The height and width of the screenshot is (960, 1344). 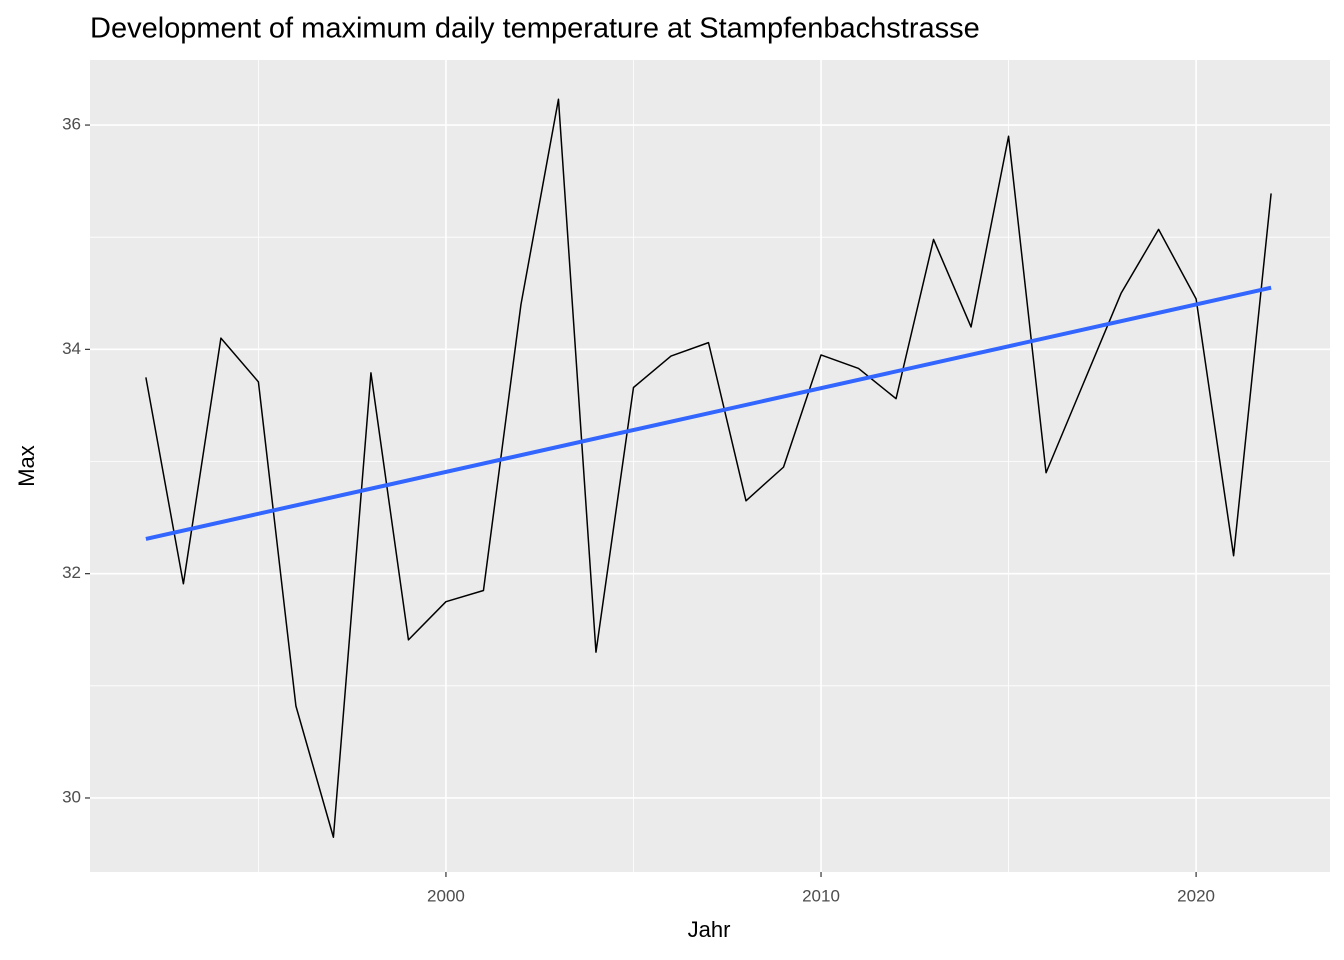 I want to click on x-tick-label: 2000, so click(x=446, y=895).